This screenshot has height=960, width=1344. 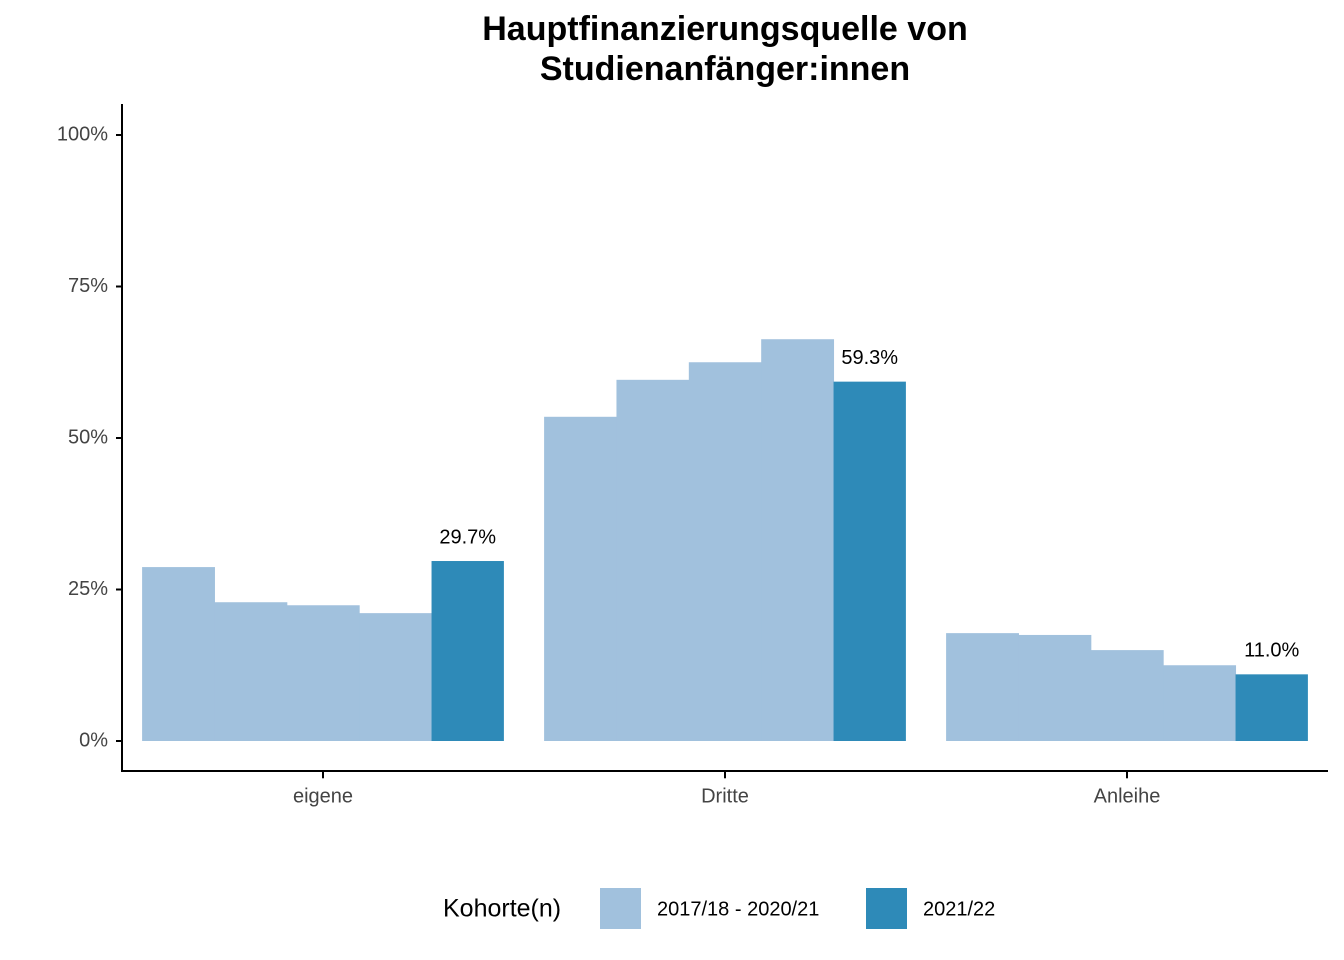 What do you see at coordinates (1127, 797) in the screenshot?
I see `x-tick-label: Anleihe` at bounding box center [1127, 797].